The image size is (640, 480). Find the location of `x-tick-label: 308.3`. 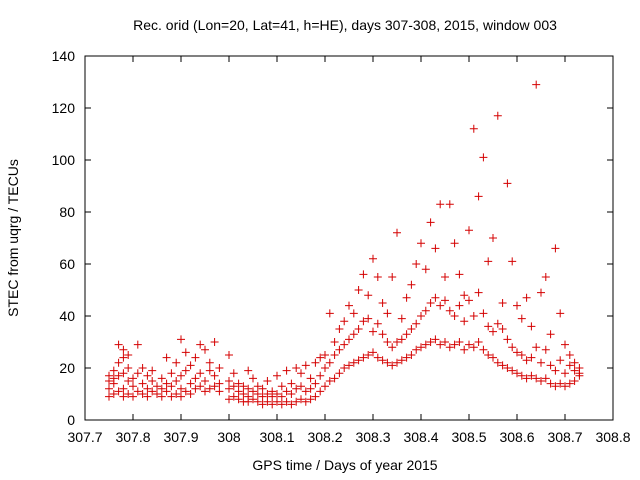

x-tick-label: 308.3 is located at coordinates (372, 437).